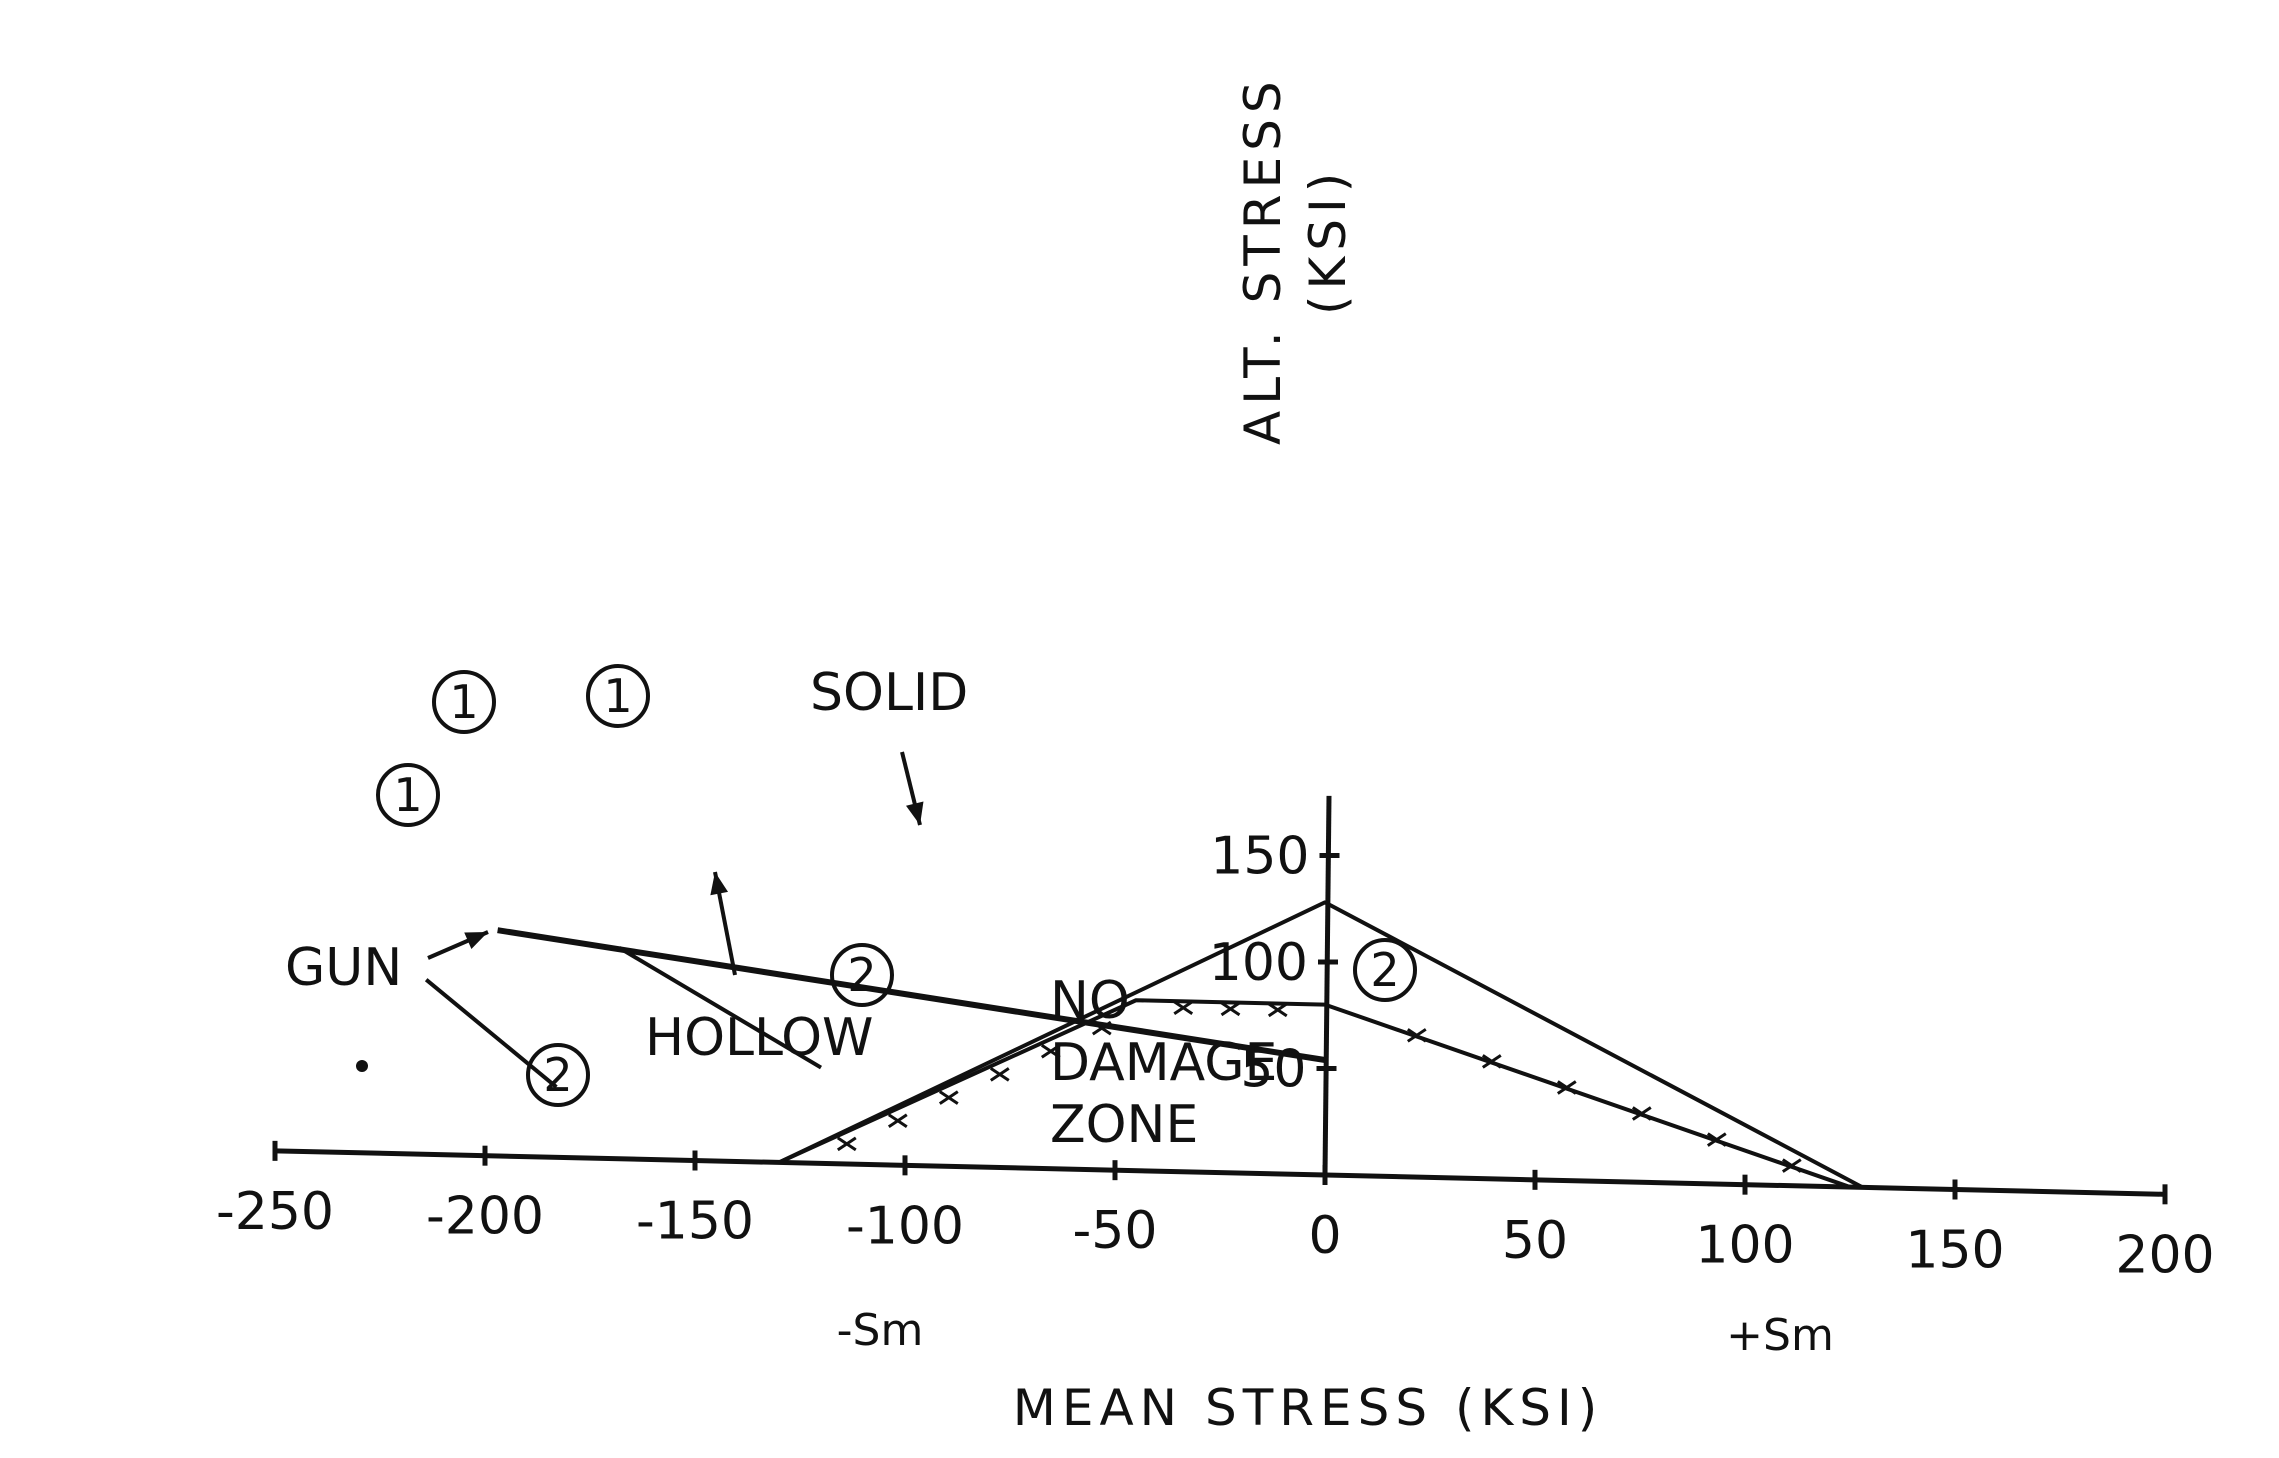 This screenshot has width=2279, height=1458. What do you see at coordinates (1263, 260) in the screenshot?
I see `y-axis-title-line1: ALT. STRESS` at bounding box center [1263, 260].